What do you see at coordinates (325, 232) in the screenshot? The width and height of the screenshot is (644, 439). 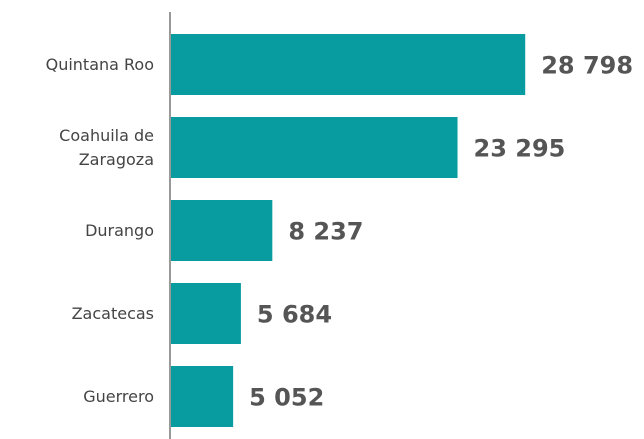 I see `value-label: 8 237` at bounding box center [325, 232].